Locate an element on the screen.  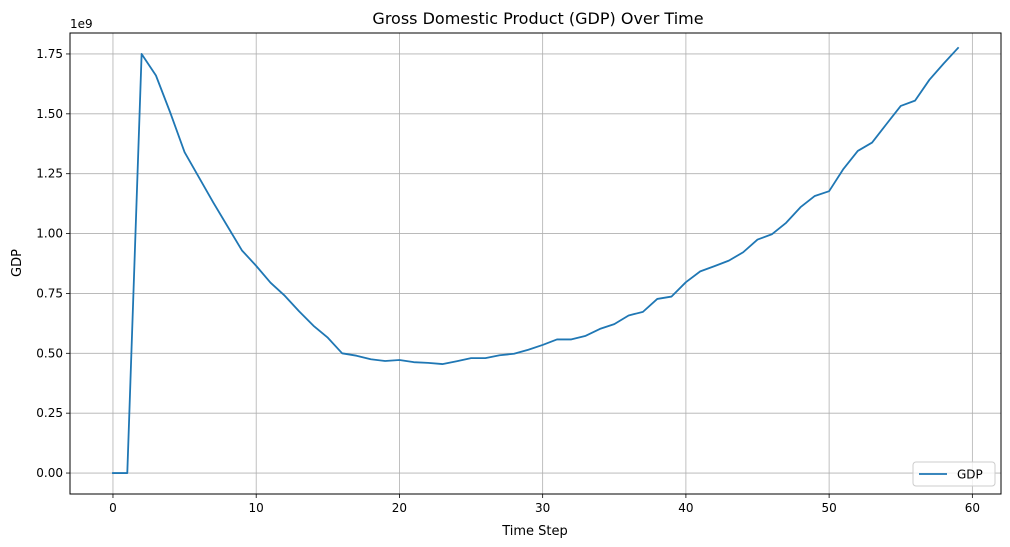
y-tick-label: 0.75 is located at coordinates (49, 293).